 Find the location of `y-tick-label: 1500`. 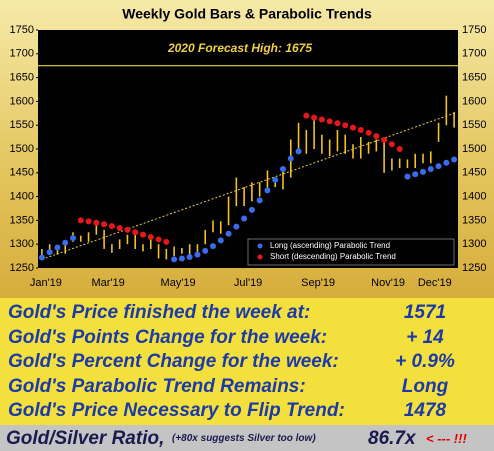

y-tick-label: 1500 is located at coordinates (22, 149).